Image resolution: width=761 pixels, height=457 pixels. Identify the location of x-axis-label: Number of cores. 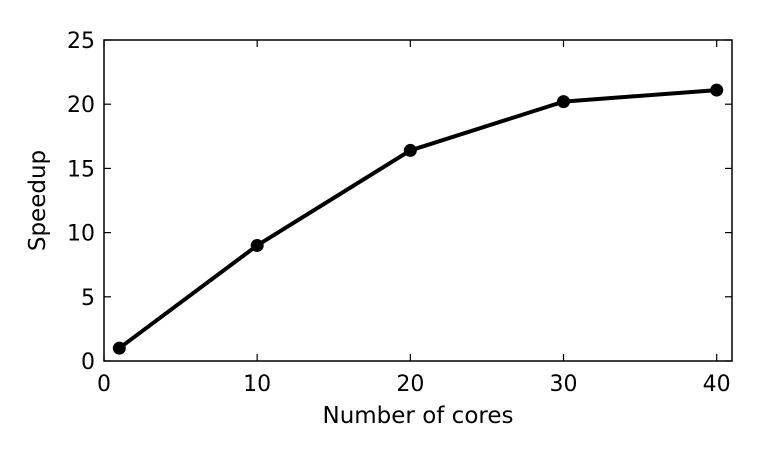
(418, 416).